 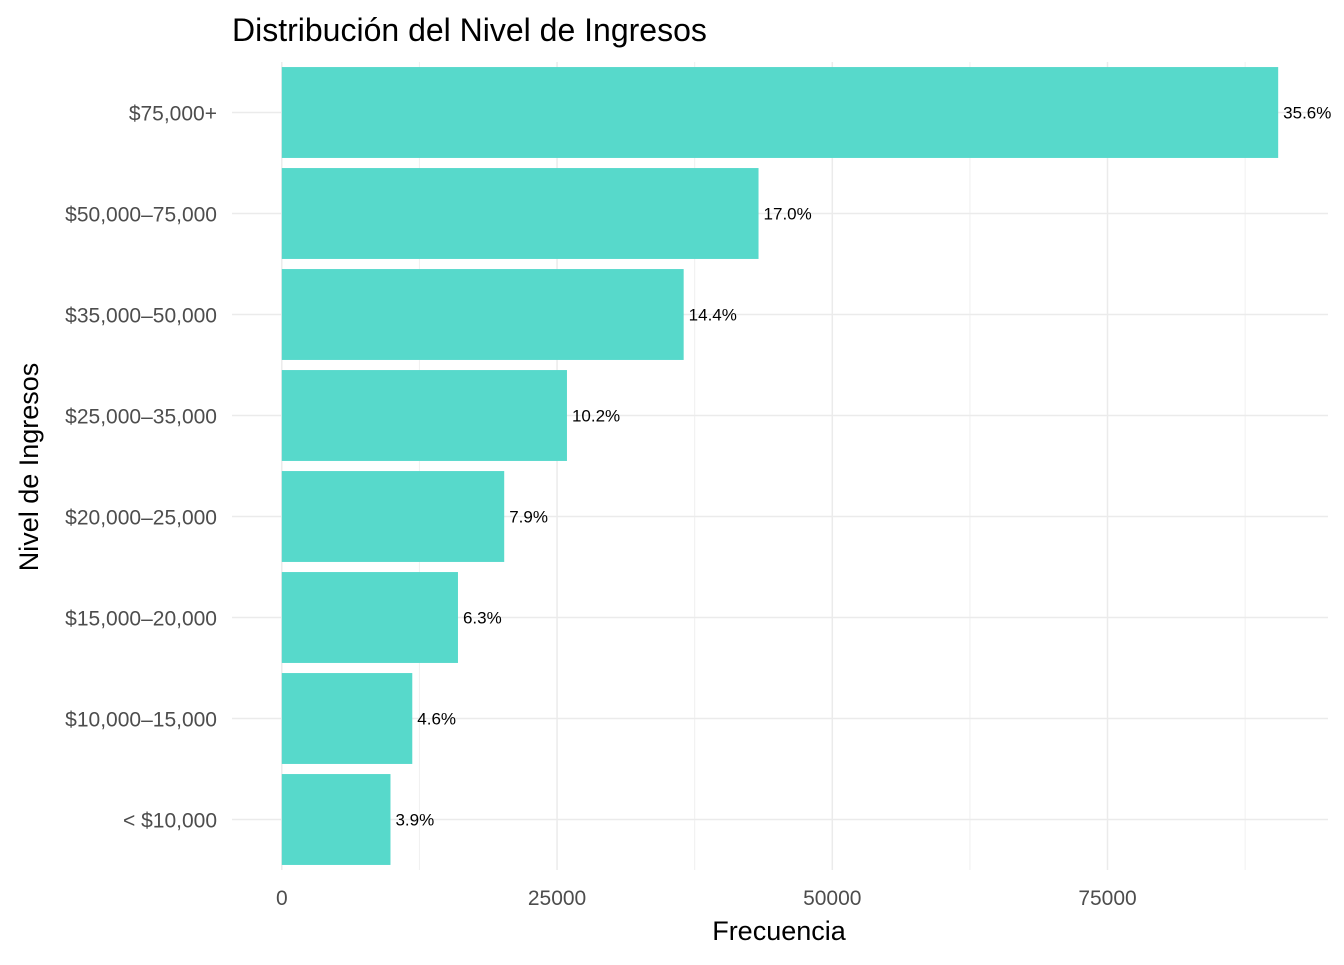 What do you see at coordinates (141, 417) in the screenshot?
I see `y-tick-label: $25,000–35,000` at bounding box center [141, 417].